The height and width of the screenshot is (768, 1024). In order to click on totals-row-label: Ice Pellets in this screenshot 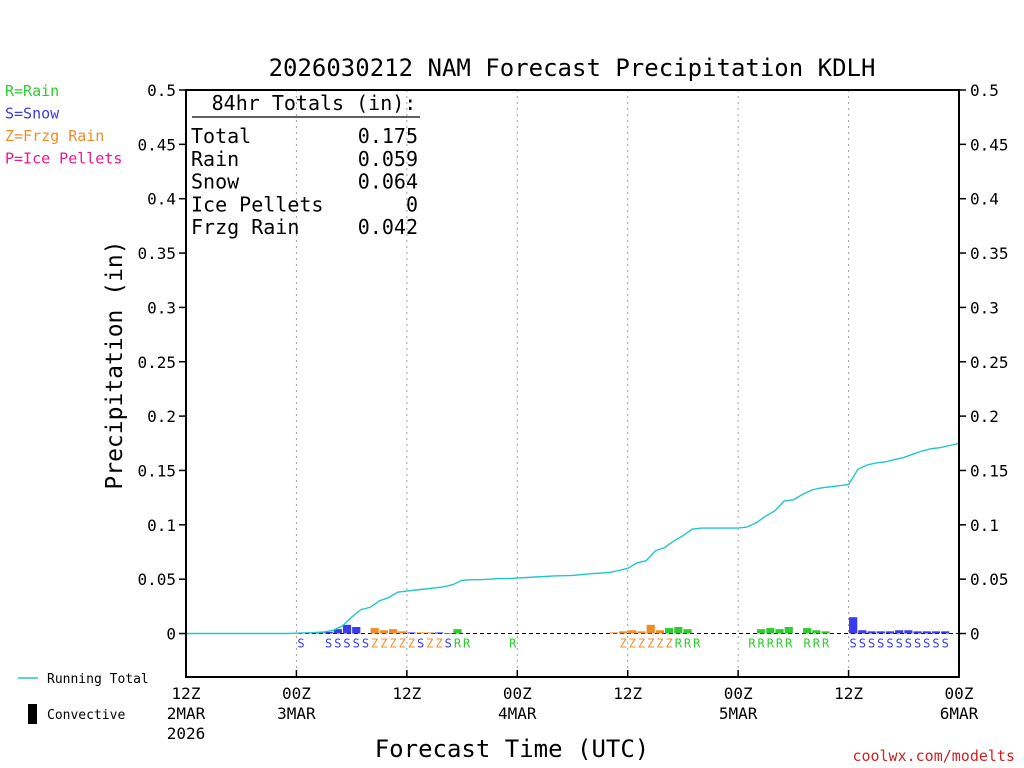, I will do `click(257, 204)`.